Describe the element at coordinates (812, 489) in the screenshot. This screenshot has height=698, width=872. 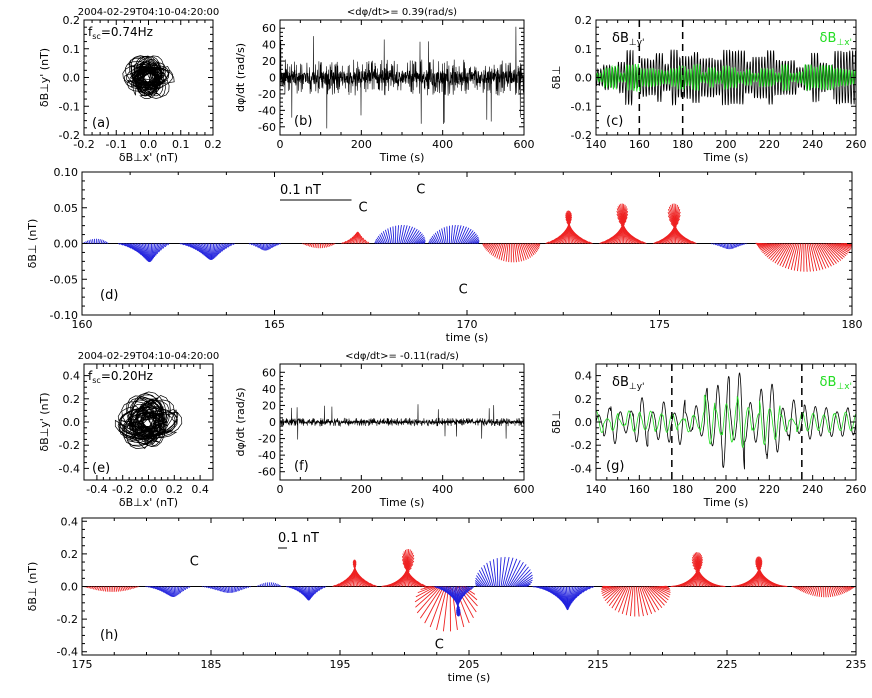
I see `x-tick-label: 240` at that location.